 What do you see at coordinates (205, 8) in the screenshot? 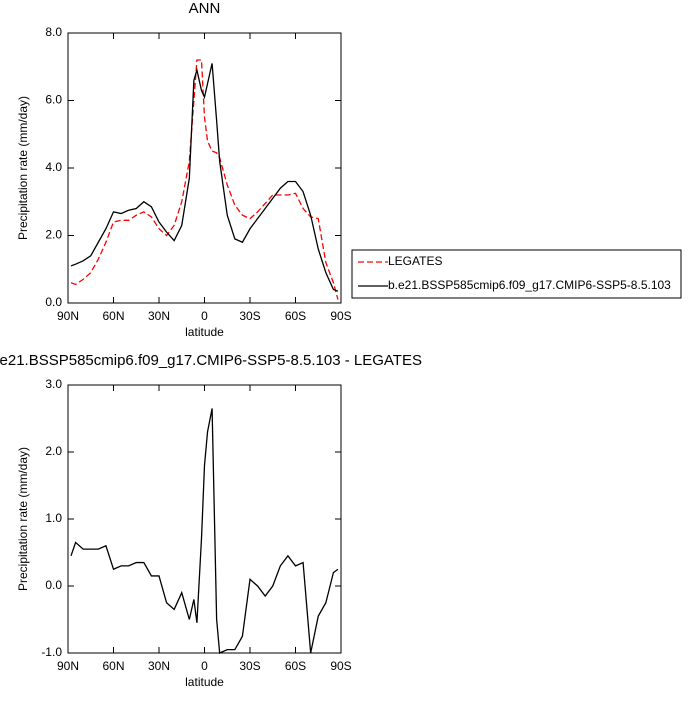
I see `chart-title: ANN` at bounding box center [205, 8].